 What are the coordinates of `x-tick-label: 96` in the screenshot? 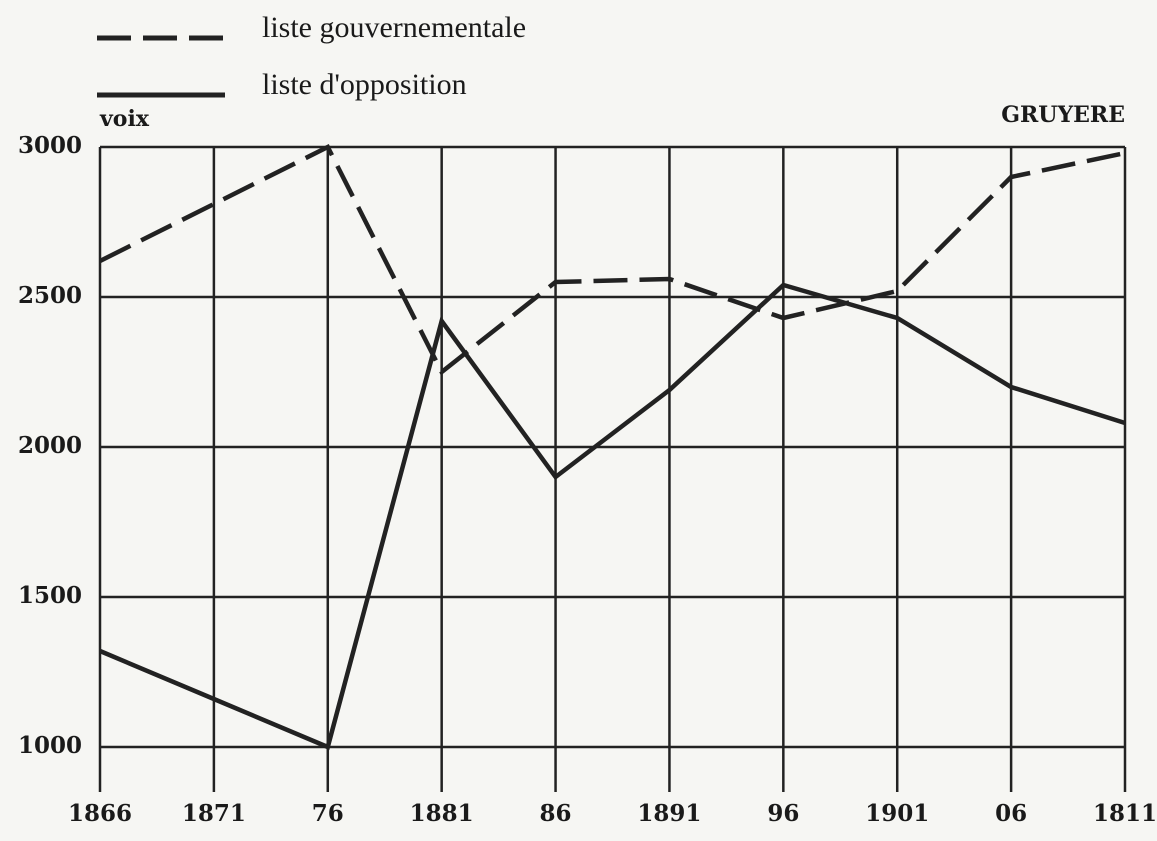 It's located at (783, 813).